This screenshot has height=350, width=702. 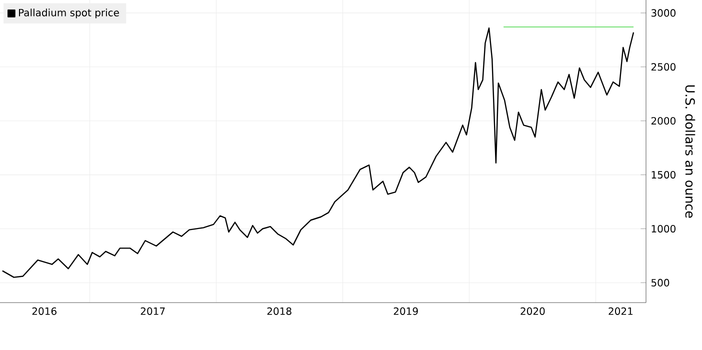 I want to click on x-tick-label: 2017, so click(x=152, y=311).